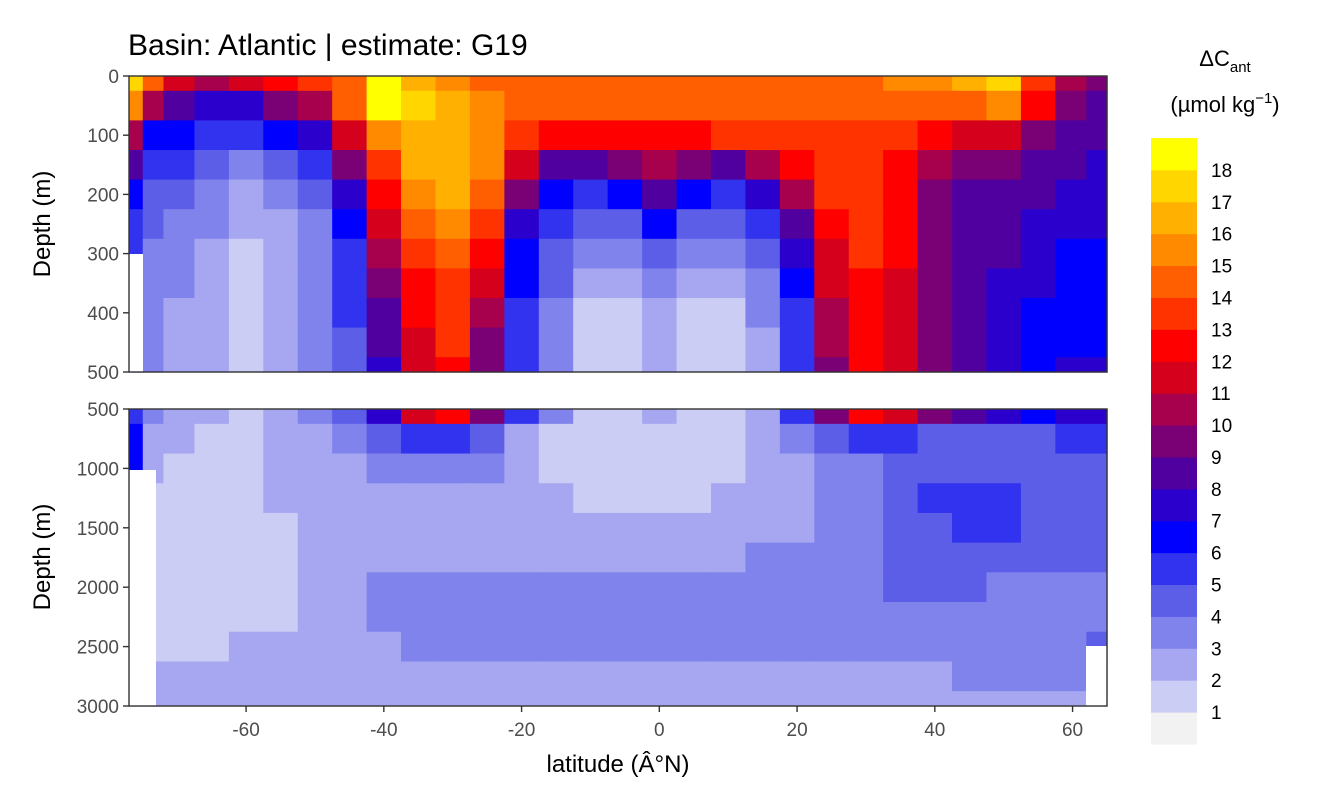 The image size is (1344, 806). Describe the element at coordinates (1216, 586) in the screenshot. I see `legend-label: 5` at that location.